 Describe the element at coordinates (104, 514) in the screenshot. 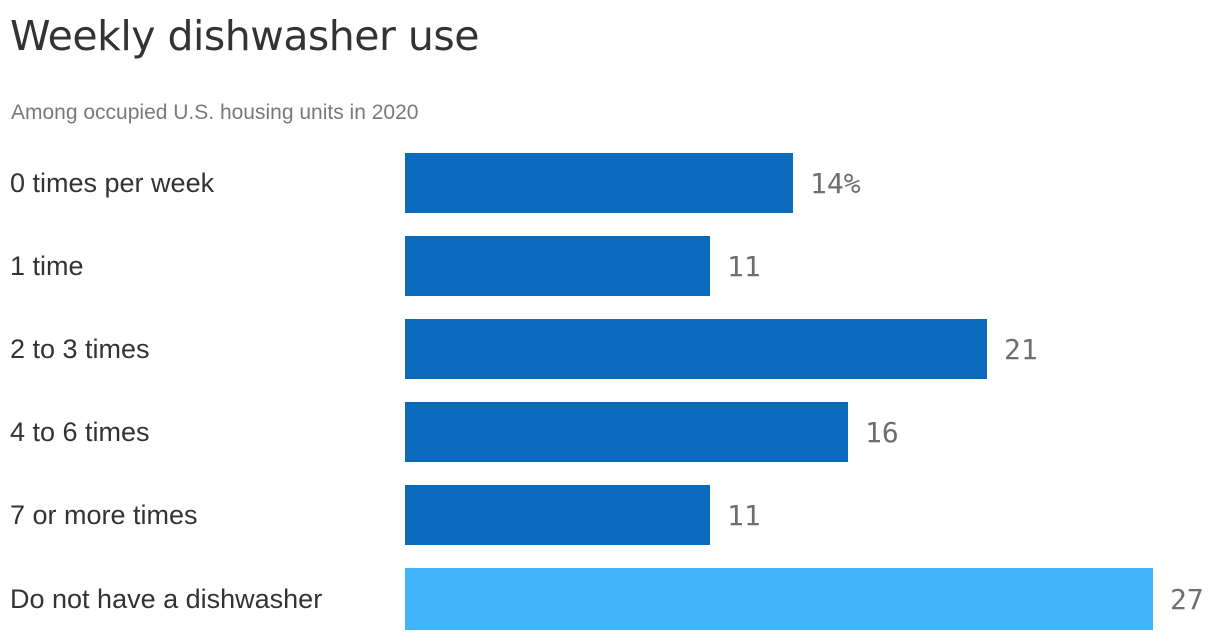

I see `category-label: 7 or more times` at that location.